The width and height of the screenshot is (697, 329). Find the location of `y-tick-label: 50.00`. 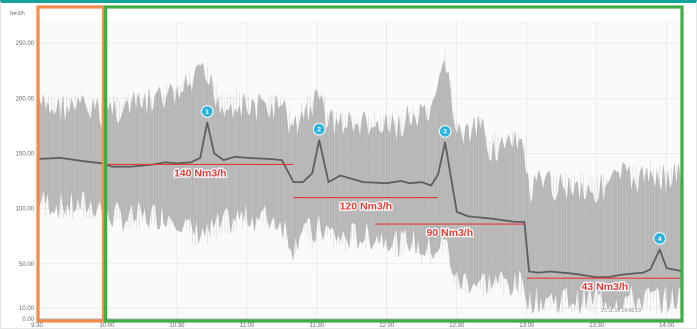

y-tick-label: 50.00 is located at coordinates (27, 265).